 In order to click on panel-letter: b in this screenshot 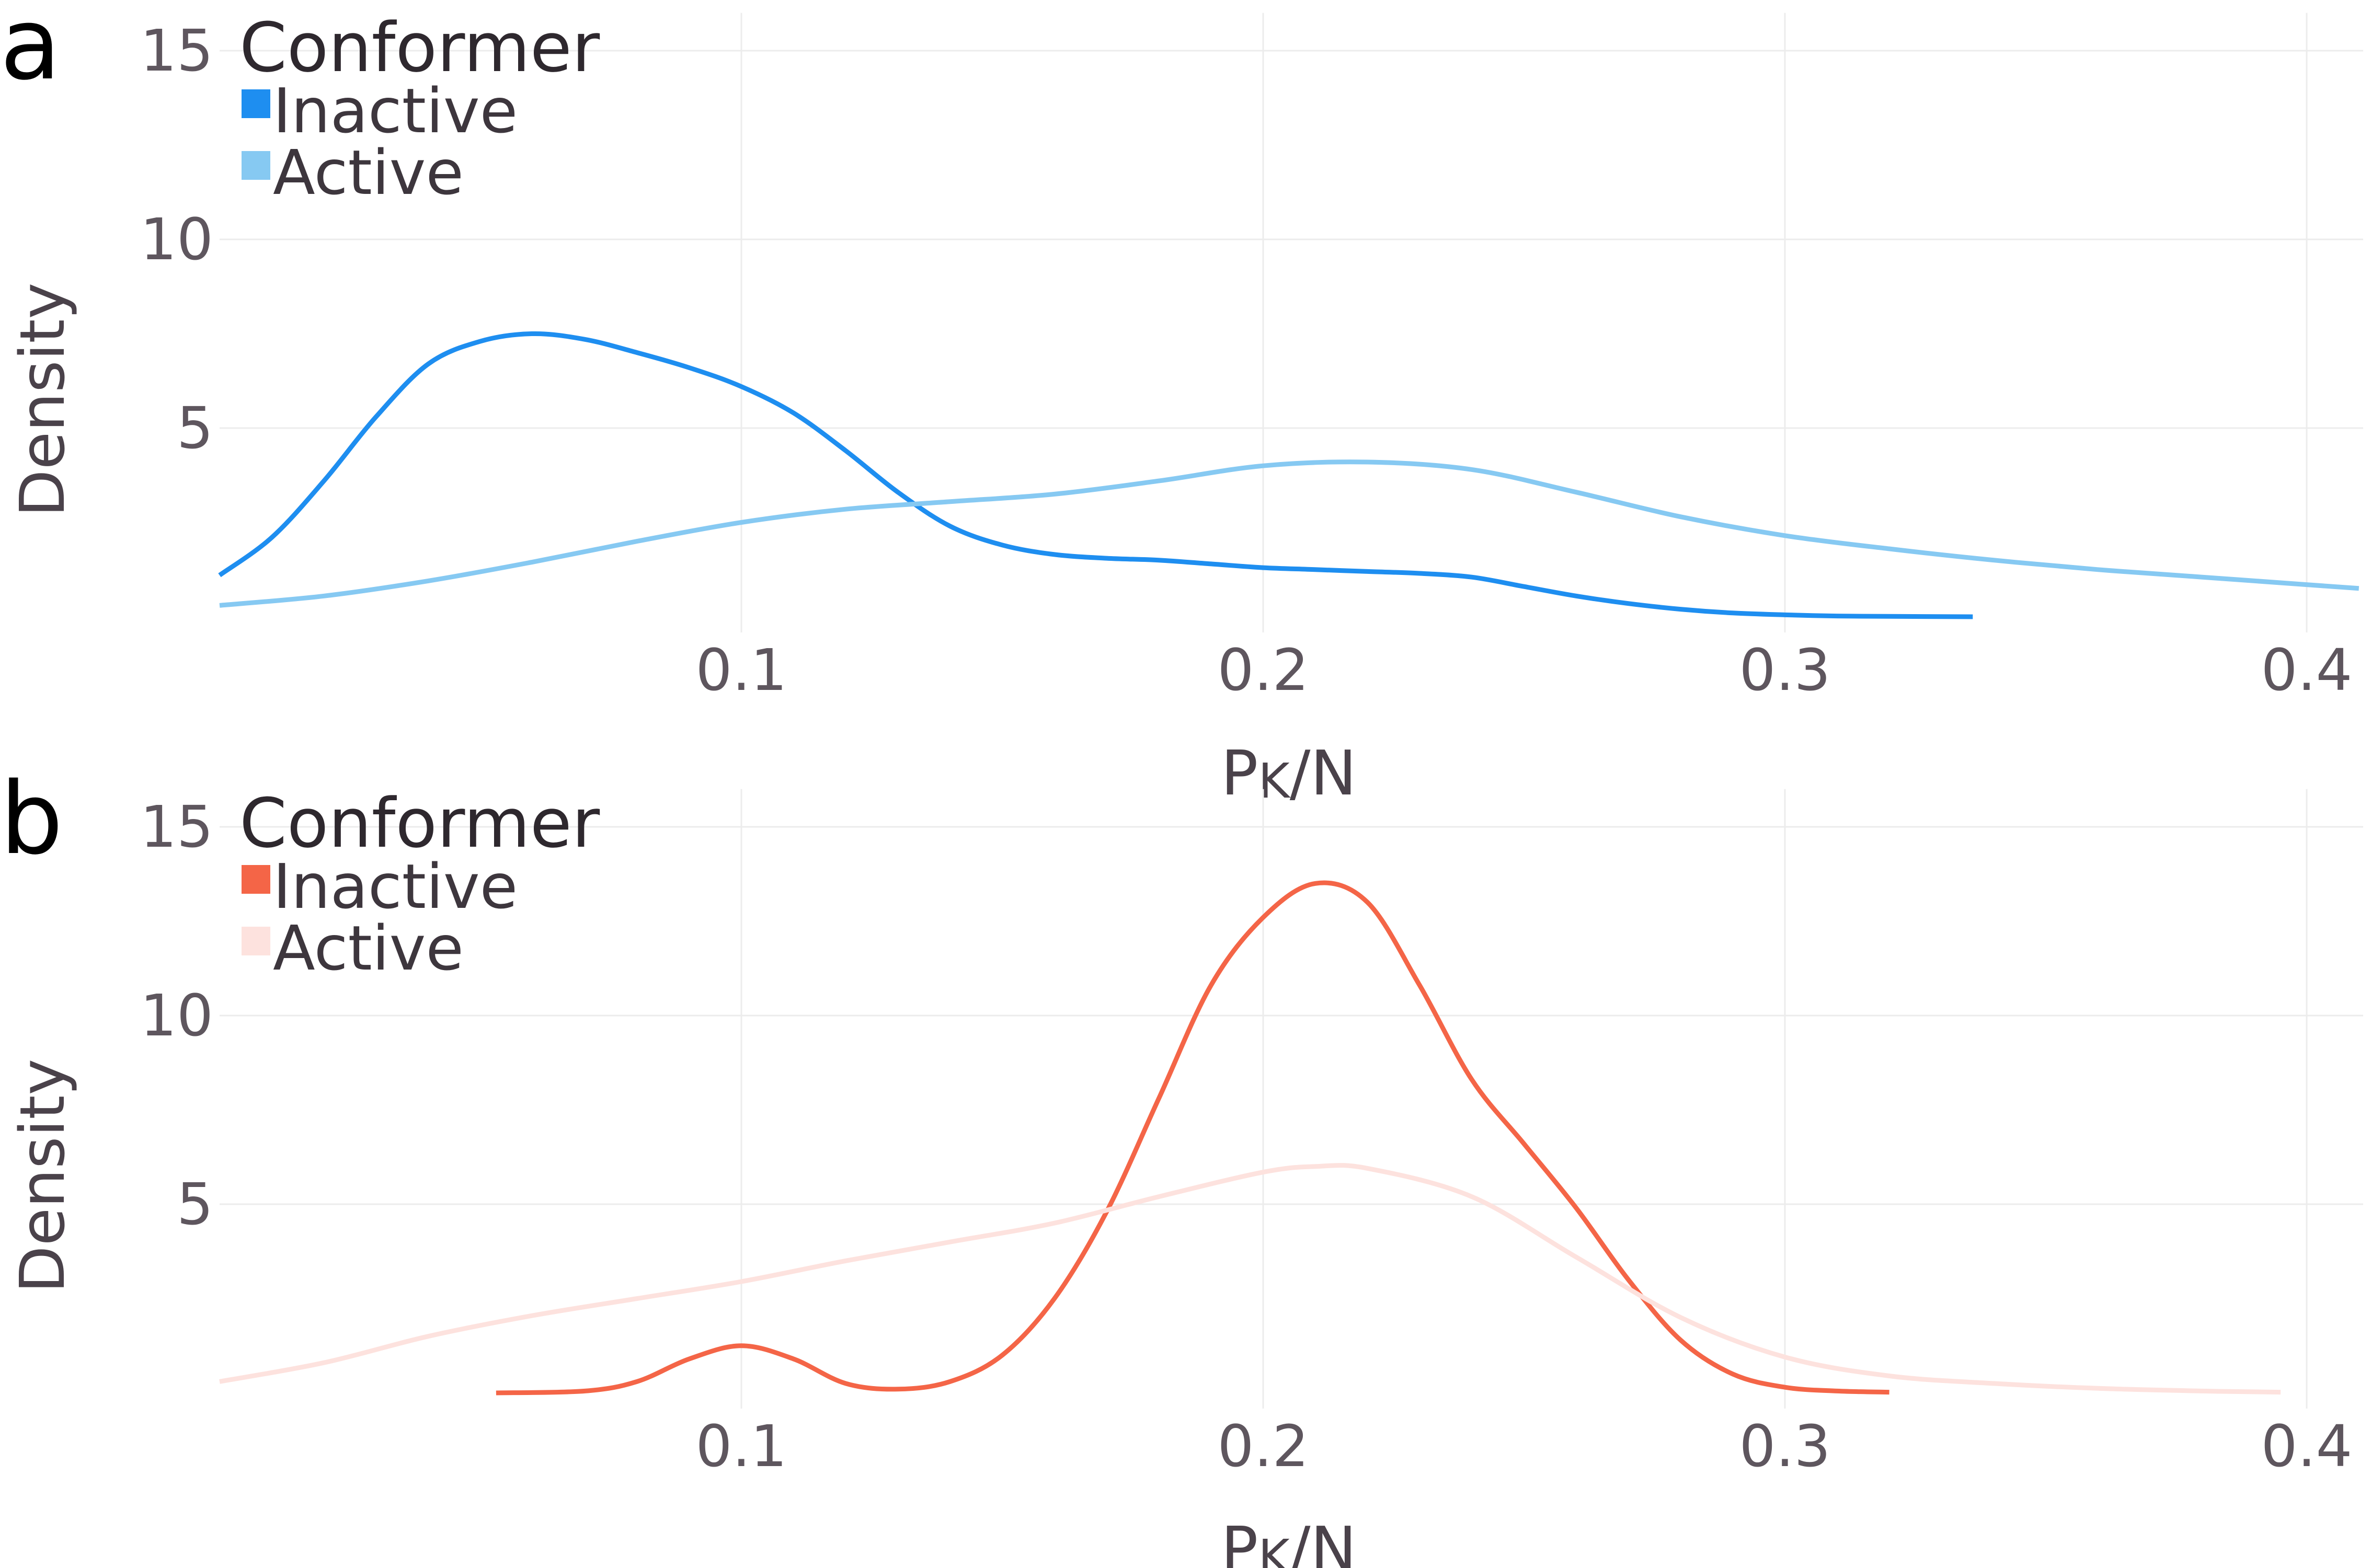, I will do `click(31, 819)`.